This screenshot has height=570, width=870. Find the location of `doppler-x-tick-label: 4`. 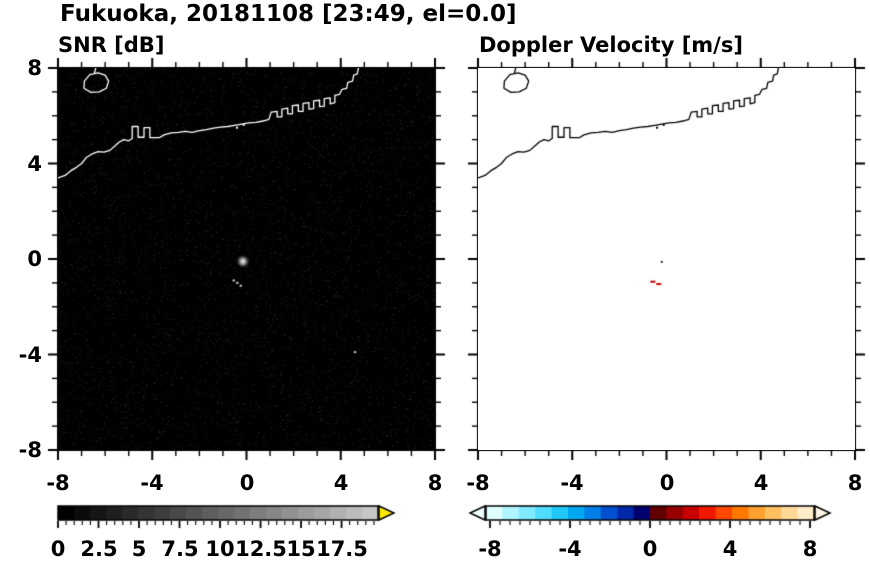

doppler-x-tick-label: 4 is located at coordinates (761, 483).